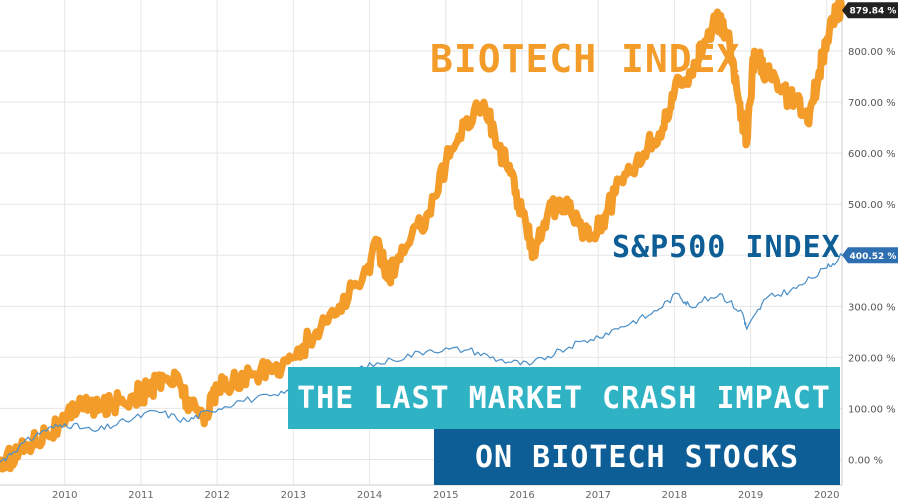 This screenshot has width=900, height=500. What do you see at coordinates (726, 247) in the screenshot?
I see `sp500-index-annotation: S&P500 INDEX` at bounding box center [726, 247].